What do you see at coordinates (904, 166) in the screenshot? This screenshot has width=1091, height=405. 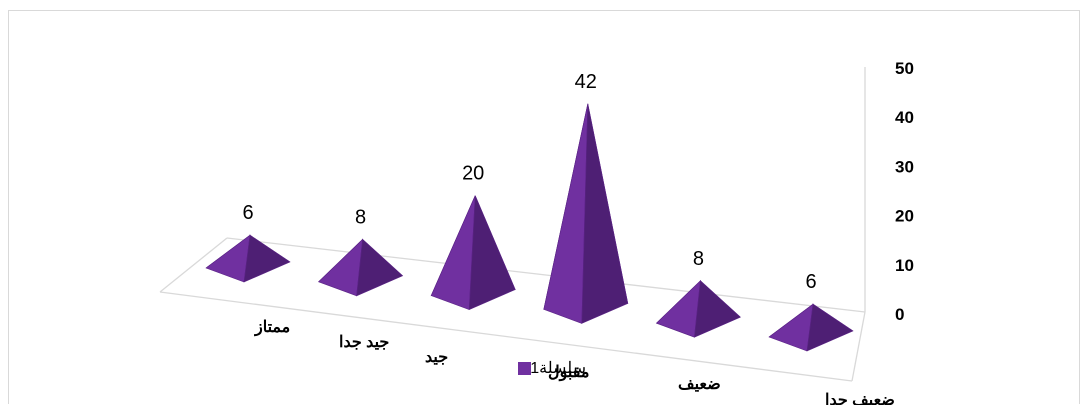 I see `y-tick-label: 30` at bounding box center [904, 166].